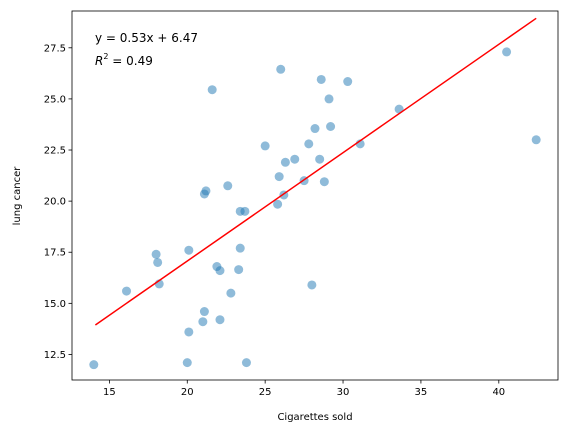 The height and width of the screenshot is (432, 576). I want to click on y-tick-label: 15.0, so click(55, 304).